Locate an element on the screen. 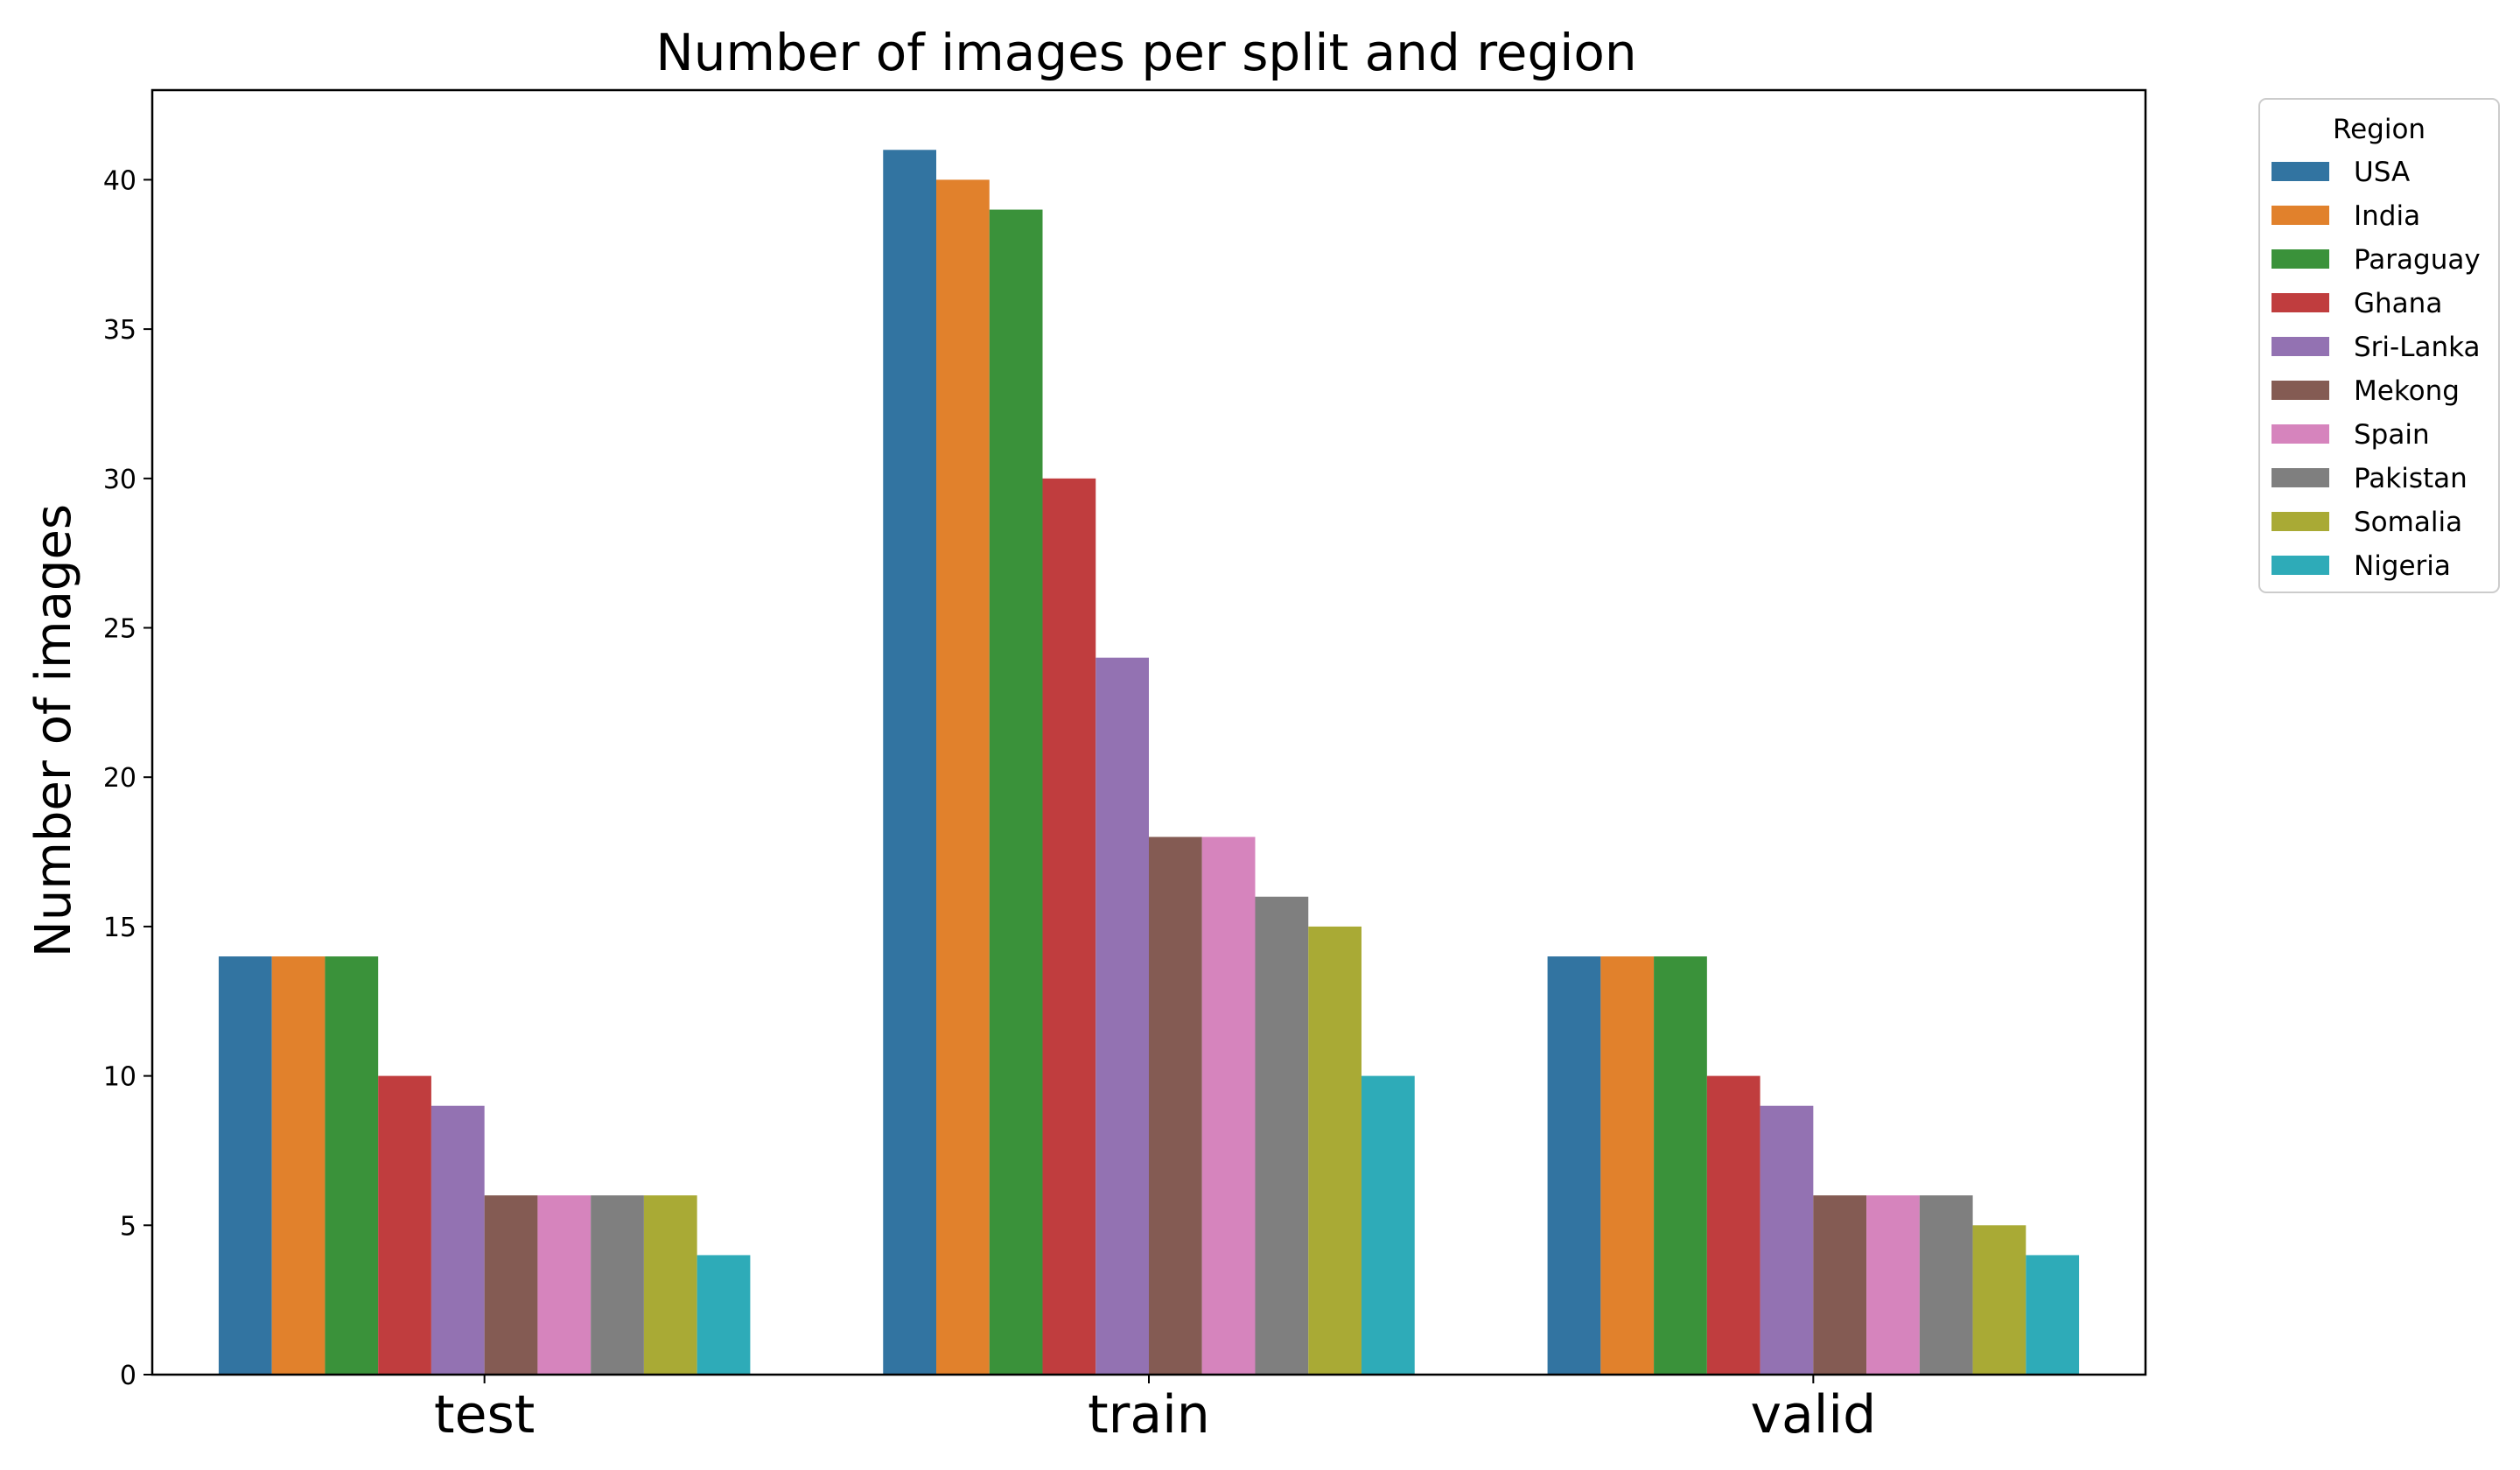 The image size is (2520, 1470). legend-label-nigeria: Nigeria is located at coordinates (2402, 566).